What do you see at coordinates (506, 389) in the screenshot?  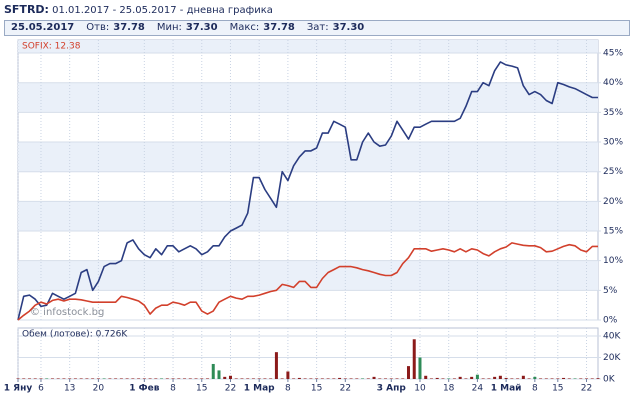 I see `x-tick-label: 1 Май` at bounding box center [506, 389].